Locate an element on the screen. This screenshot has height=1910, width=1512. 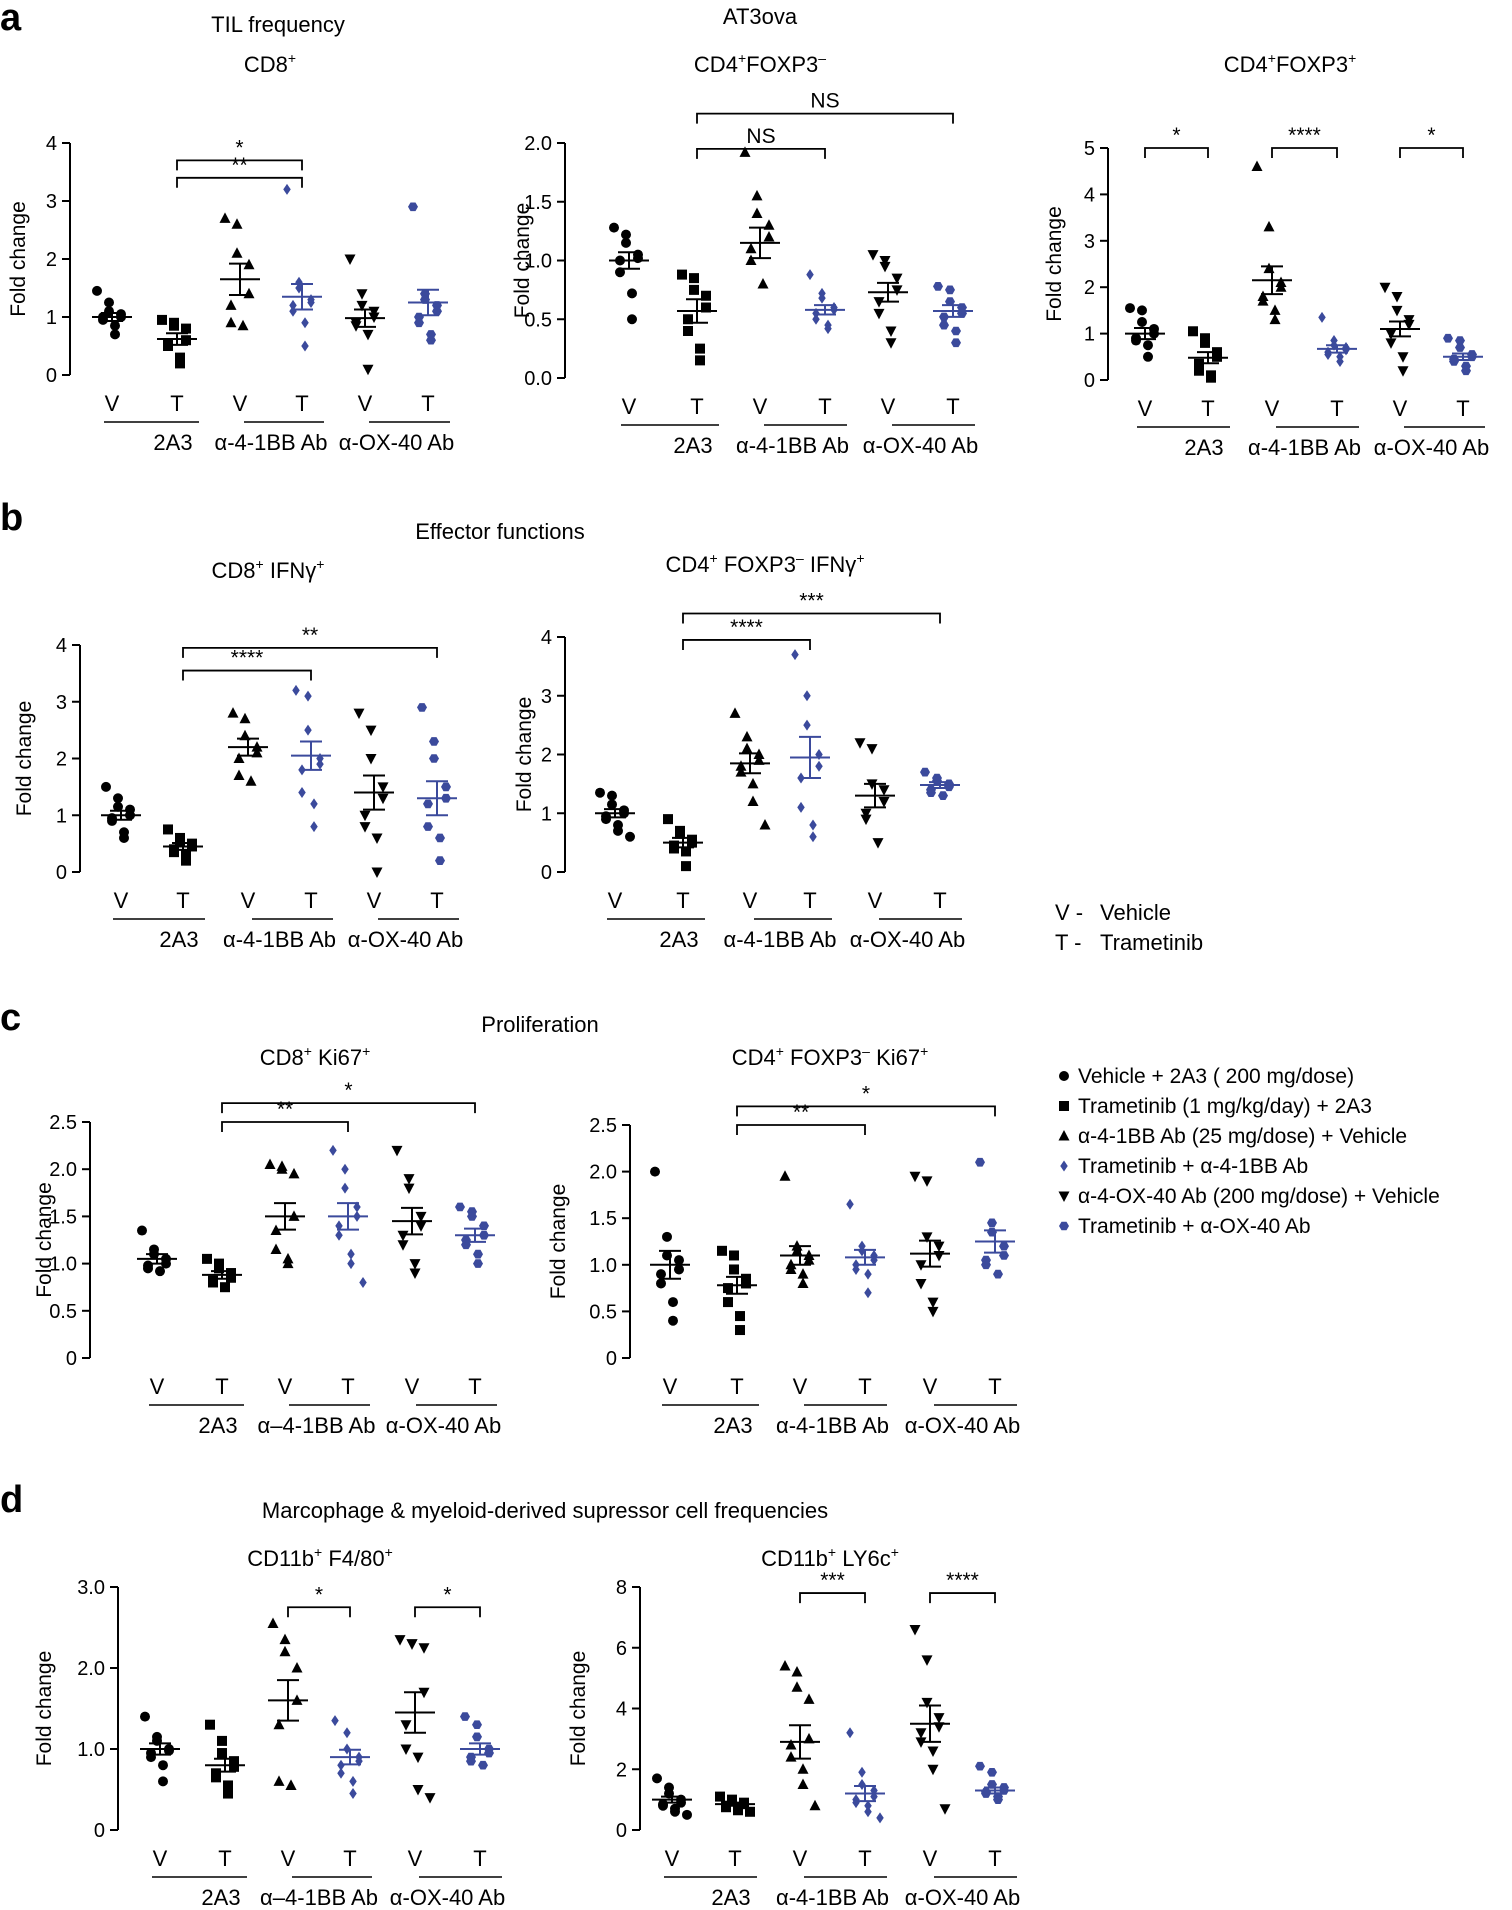
group-label: α-OX-40 Ab is located at coordinates (920, 445).